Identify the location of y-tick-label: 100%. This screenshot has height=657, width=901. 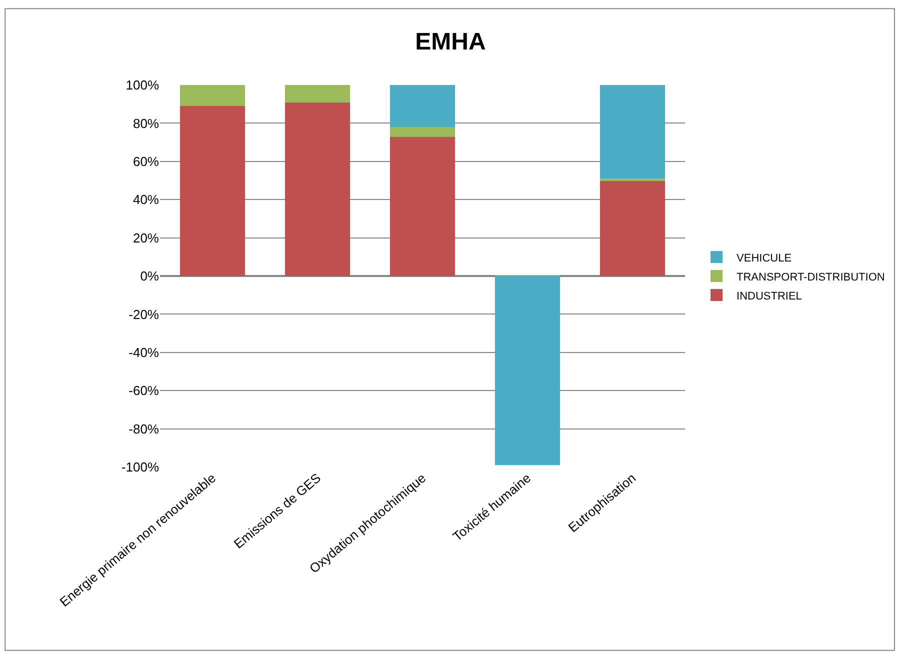
(143, 85).